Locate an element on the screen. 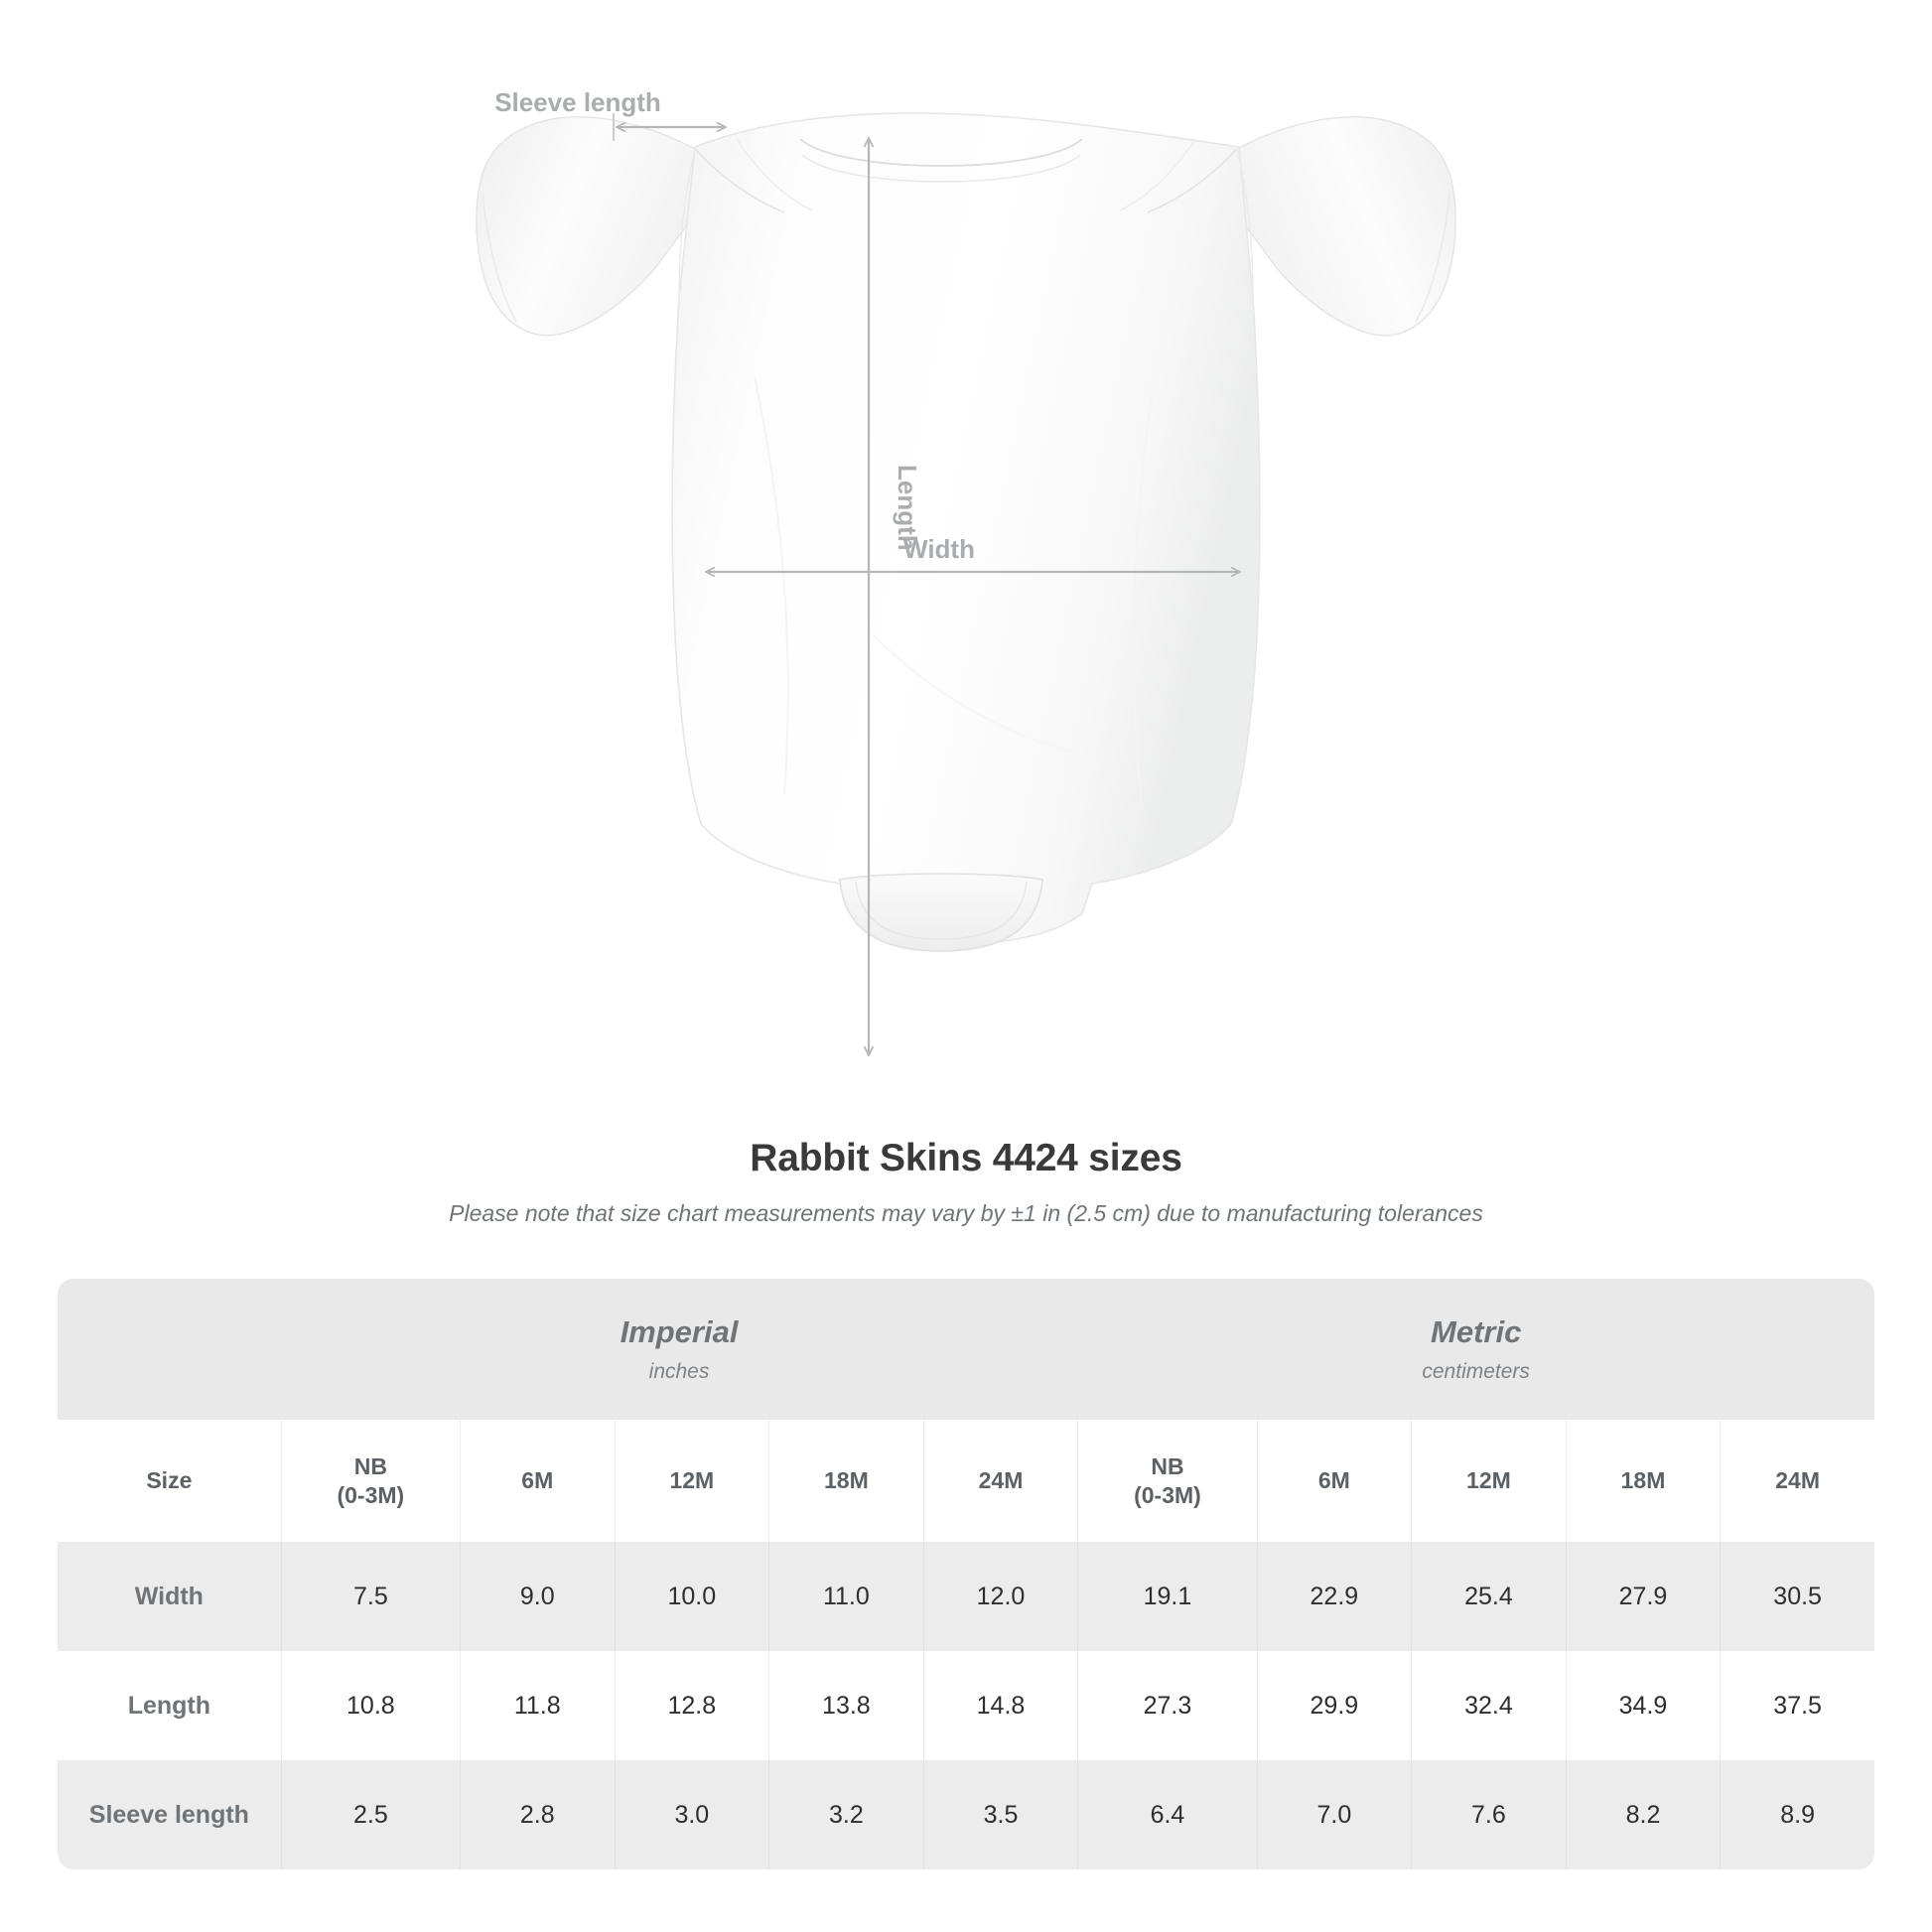 This screenshot has height=1932, width=1932. unit-group-imperial: Imperial inches is located at coordinates (679, 1350).